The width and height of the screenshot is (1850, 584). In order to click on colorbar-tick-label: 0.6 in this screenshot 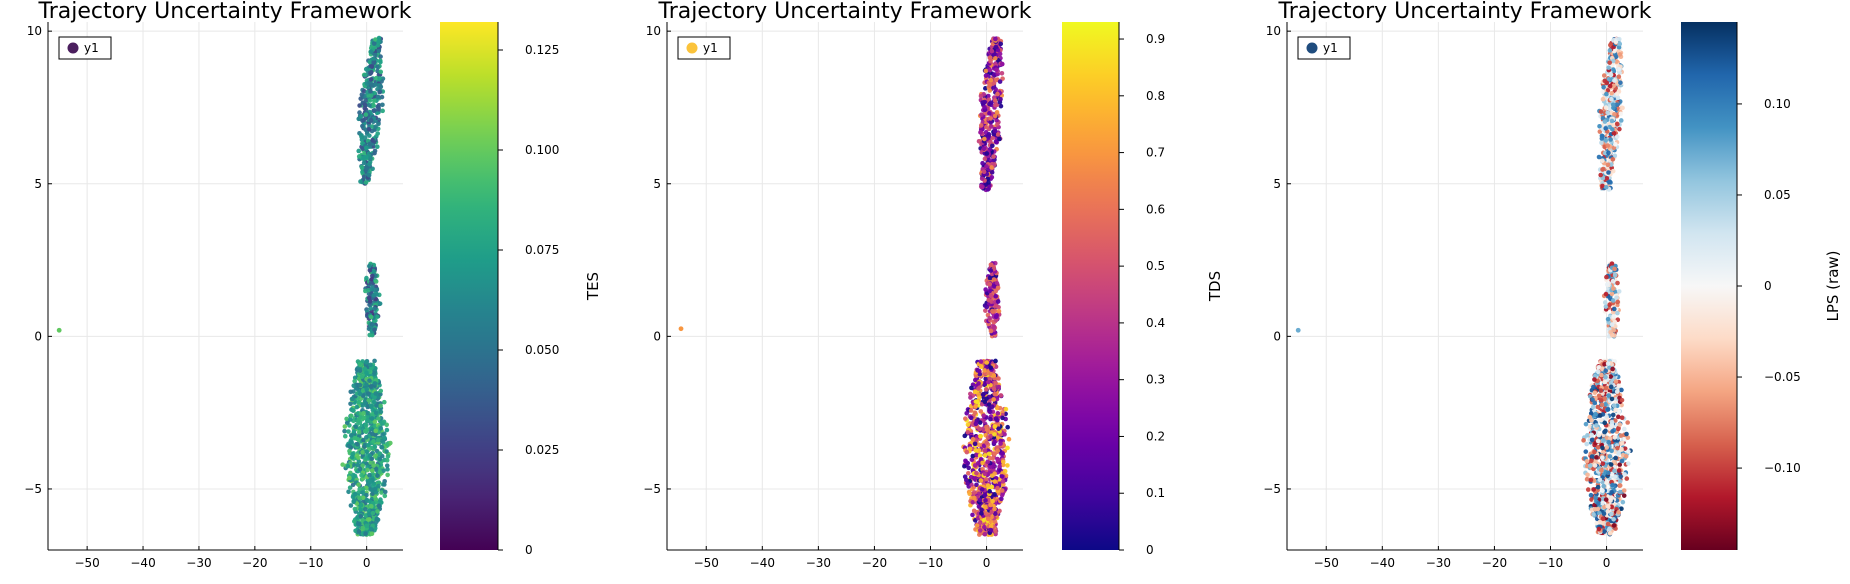, I will do `click(1155, 209)`.